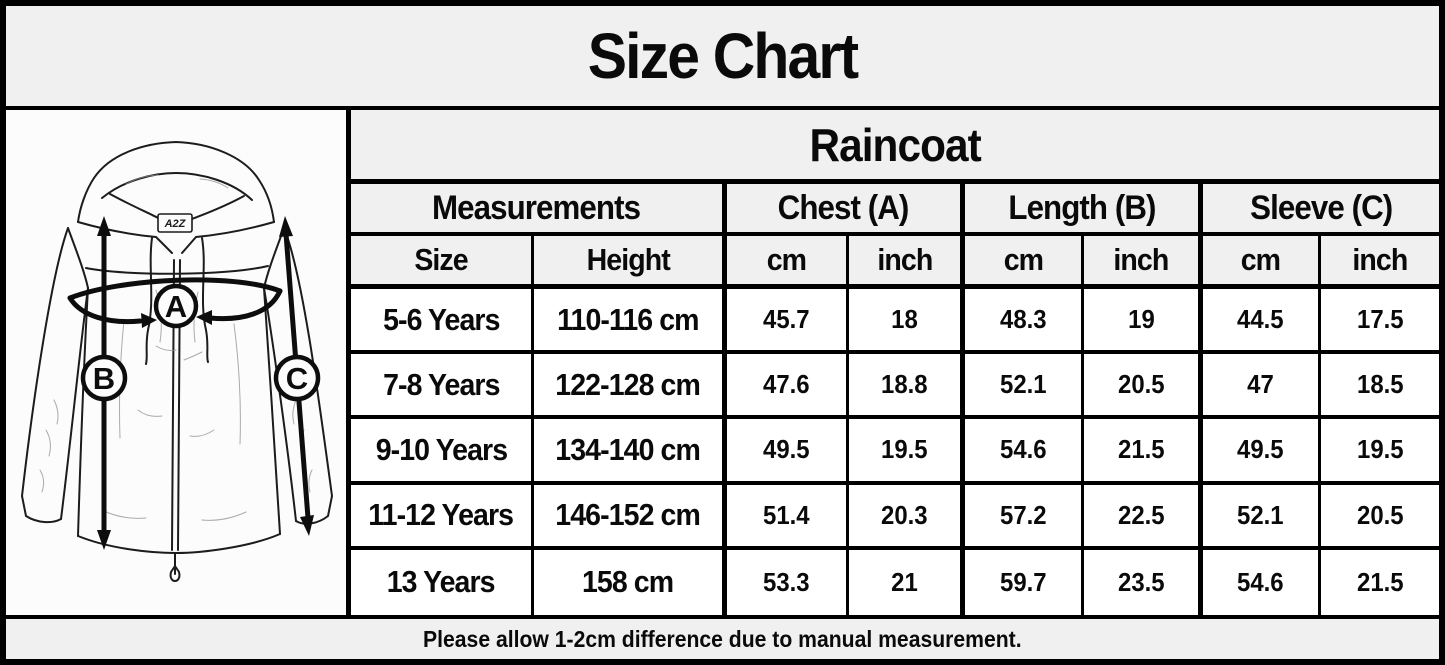  What do you see at coordinates (907, 387) in the screenshot?
I see `chest-inch-value: 18.8` at bounding box center [907, 387].